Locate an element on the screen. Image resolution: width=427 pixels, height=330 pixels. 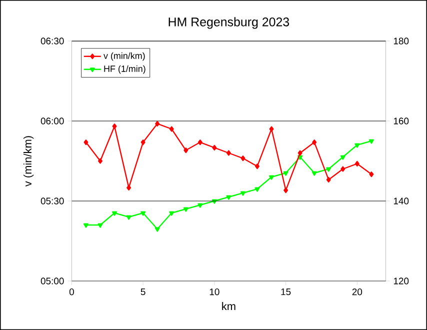
x-tick-label: 10 is located at coordinates (215, 292).